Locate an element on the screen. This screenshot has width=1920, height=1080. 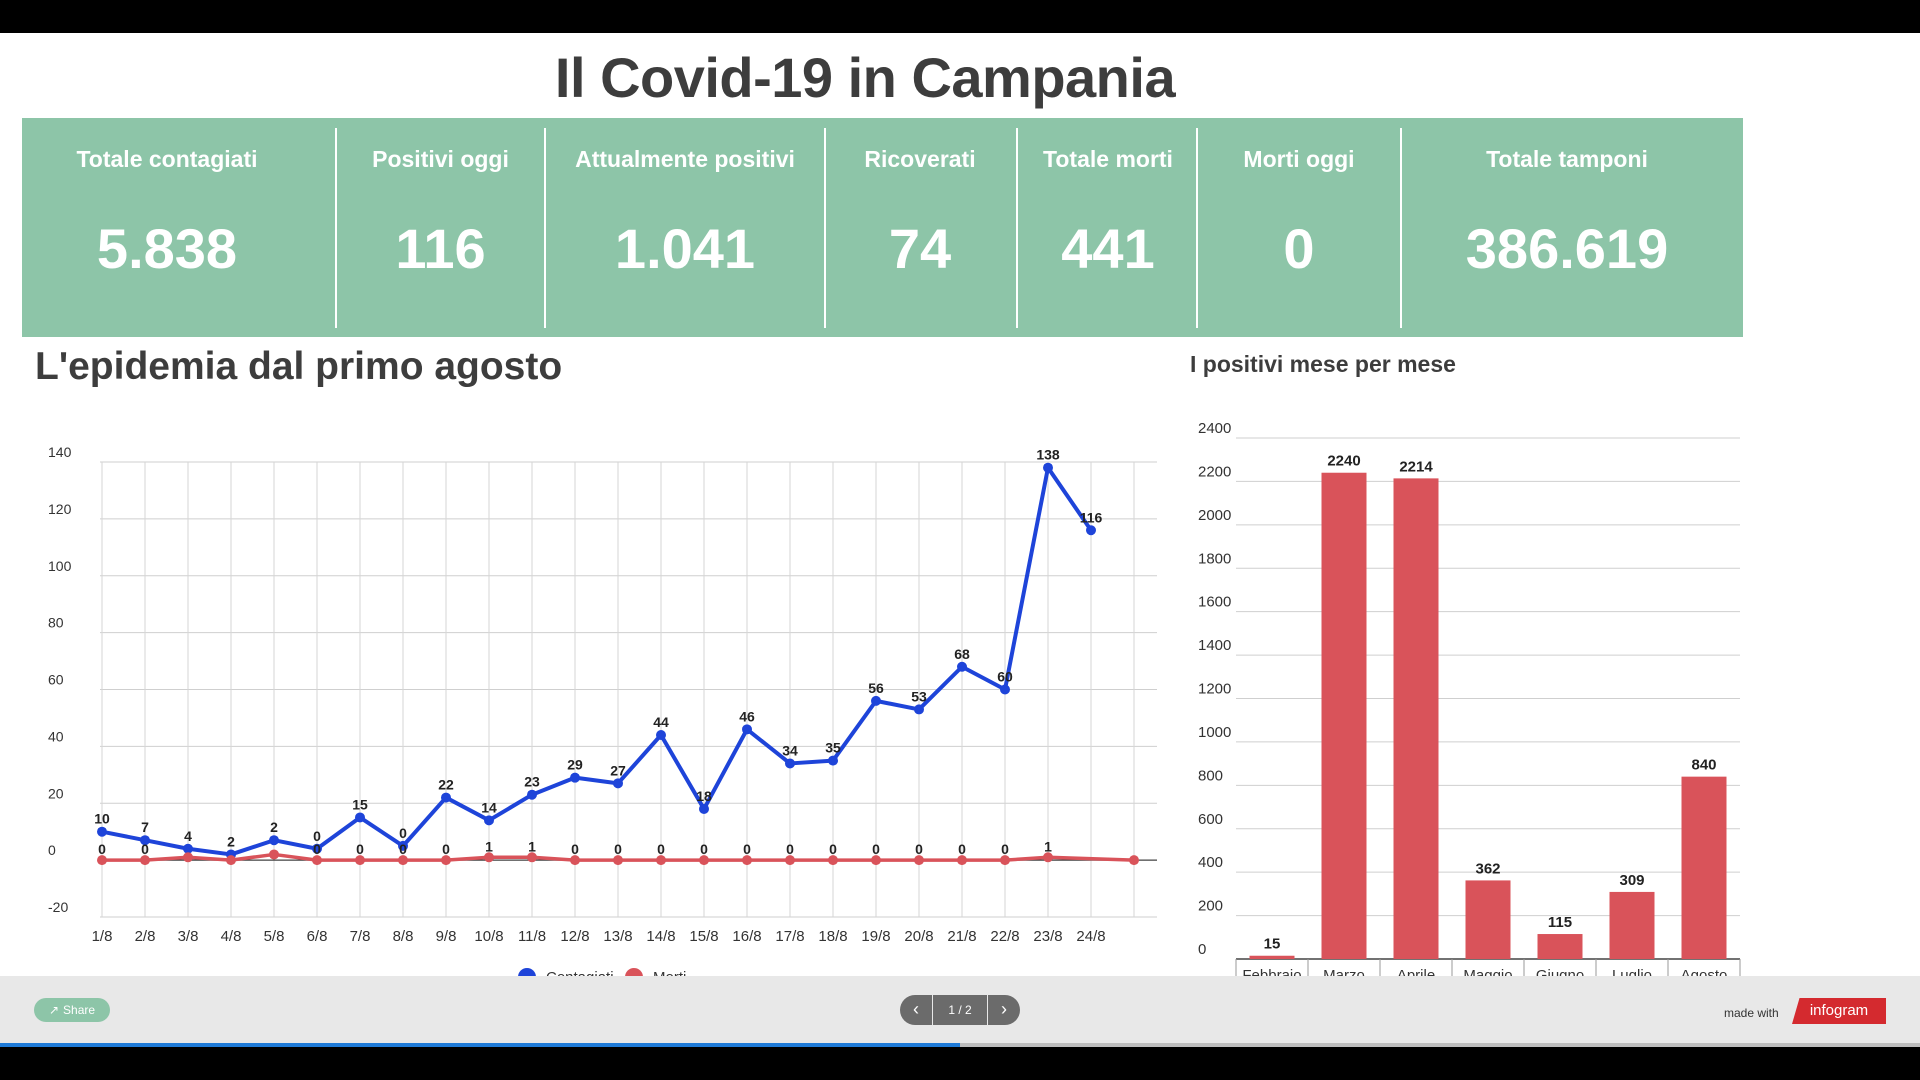
bar-value-label: 2240 is located at coordinates (1343, 461).